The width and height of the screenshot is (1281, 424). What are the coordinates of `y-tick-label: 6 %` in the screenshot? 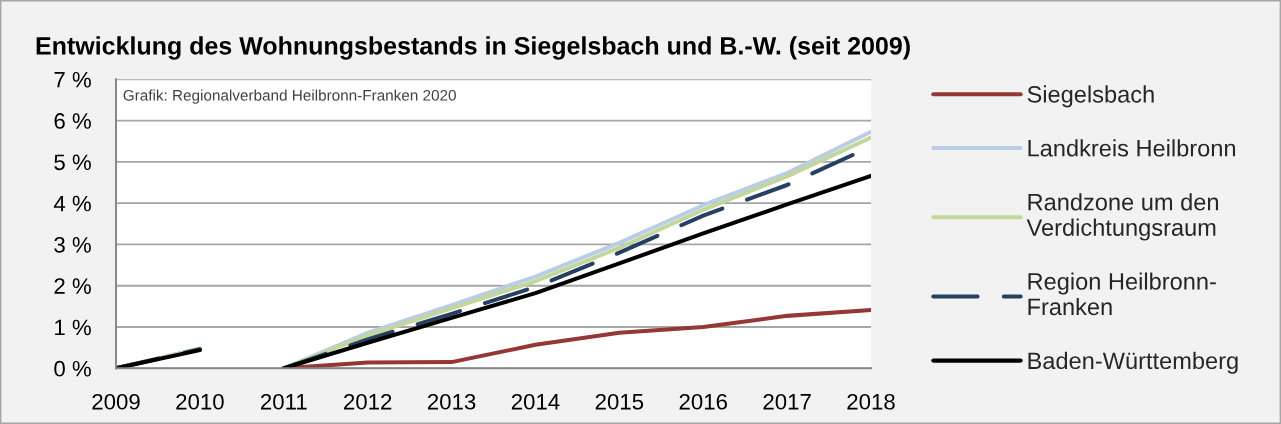 It's located at (72, 121).